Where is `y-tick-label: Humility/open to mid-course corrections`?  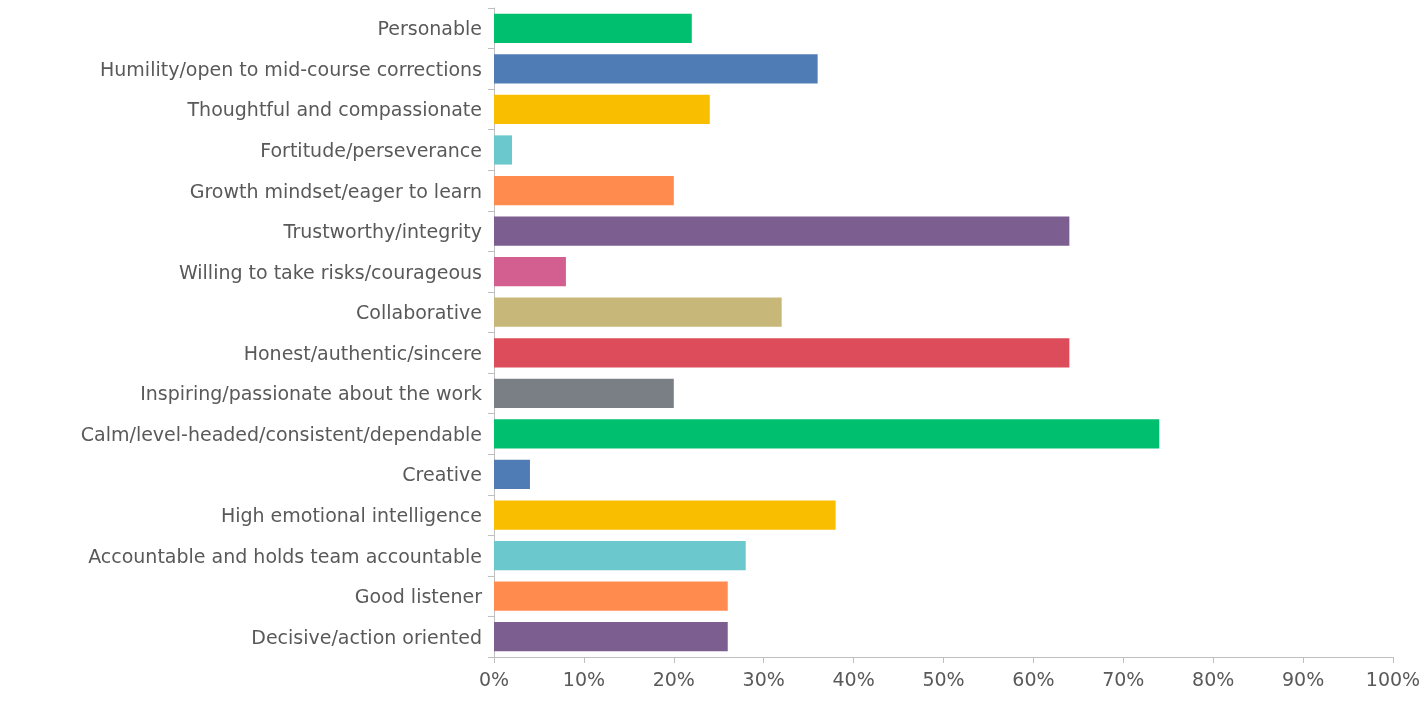 y-tick-label: Humility/open to mid-course corrections is located at coordinates (291, 68).